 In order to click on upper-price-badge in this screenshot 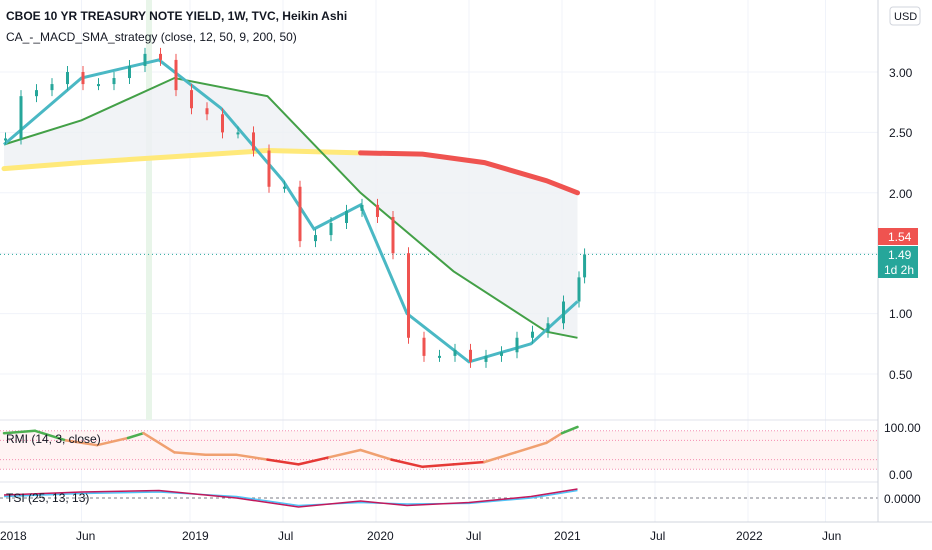, I will do `click(898, 236)`.